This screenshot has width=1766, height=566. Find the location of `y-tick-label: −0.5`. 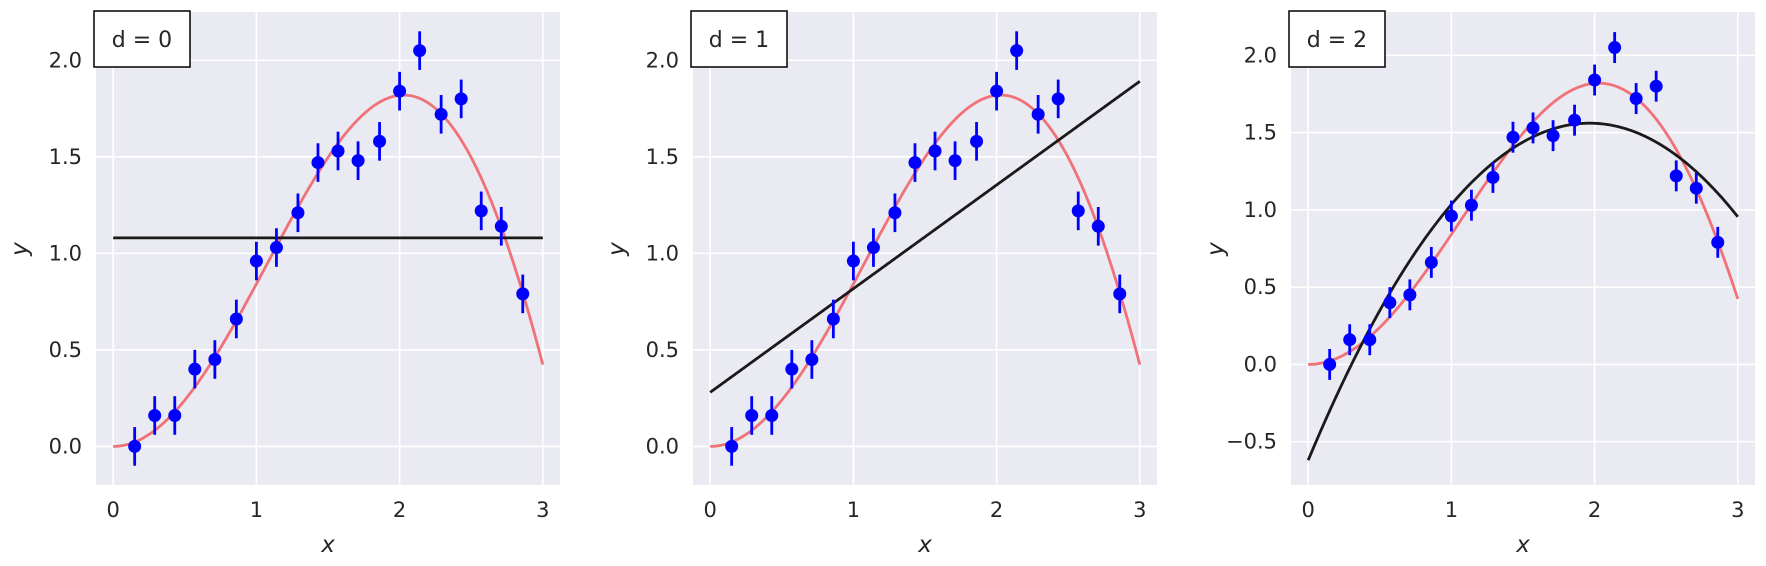

y-tick-label: −0.5 is located at coordinates (1251, 442).